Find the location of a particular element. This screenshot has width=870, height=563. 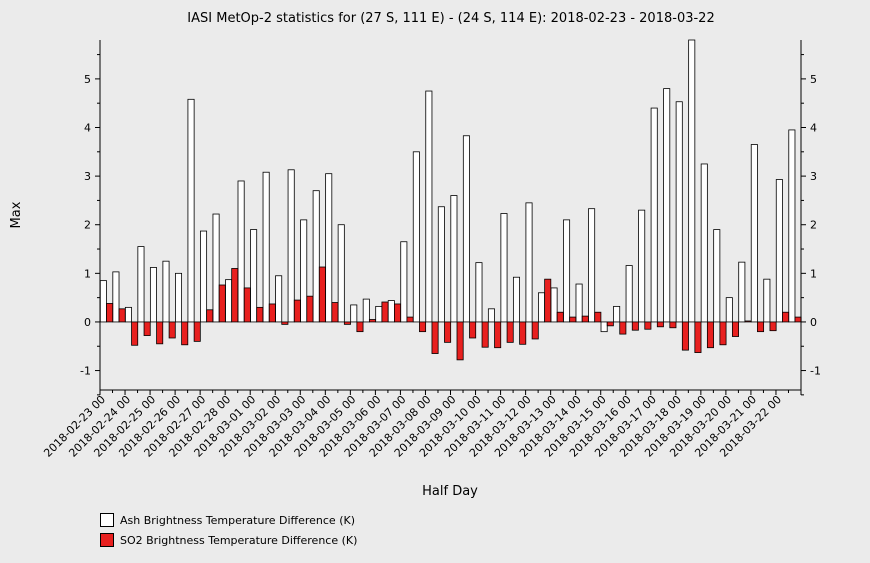

y-axis-title: Max is located at coordinates (16, 214).